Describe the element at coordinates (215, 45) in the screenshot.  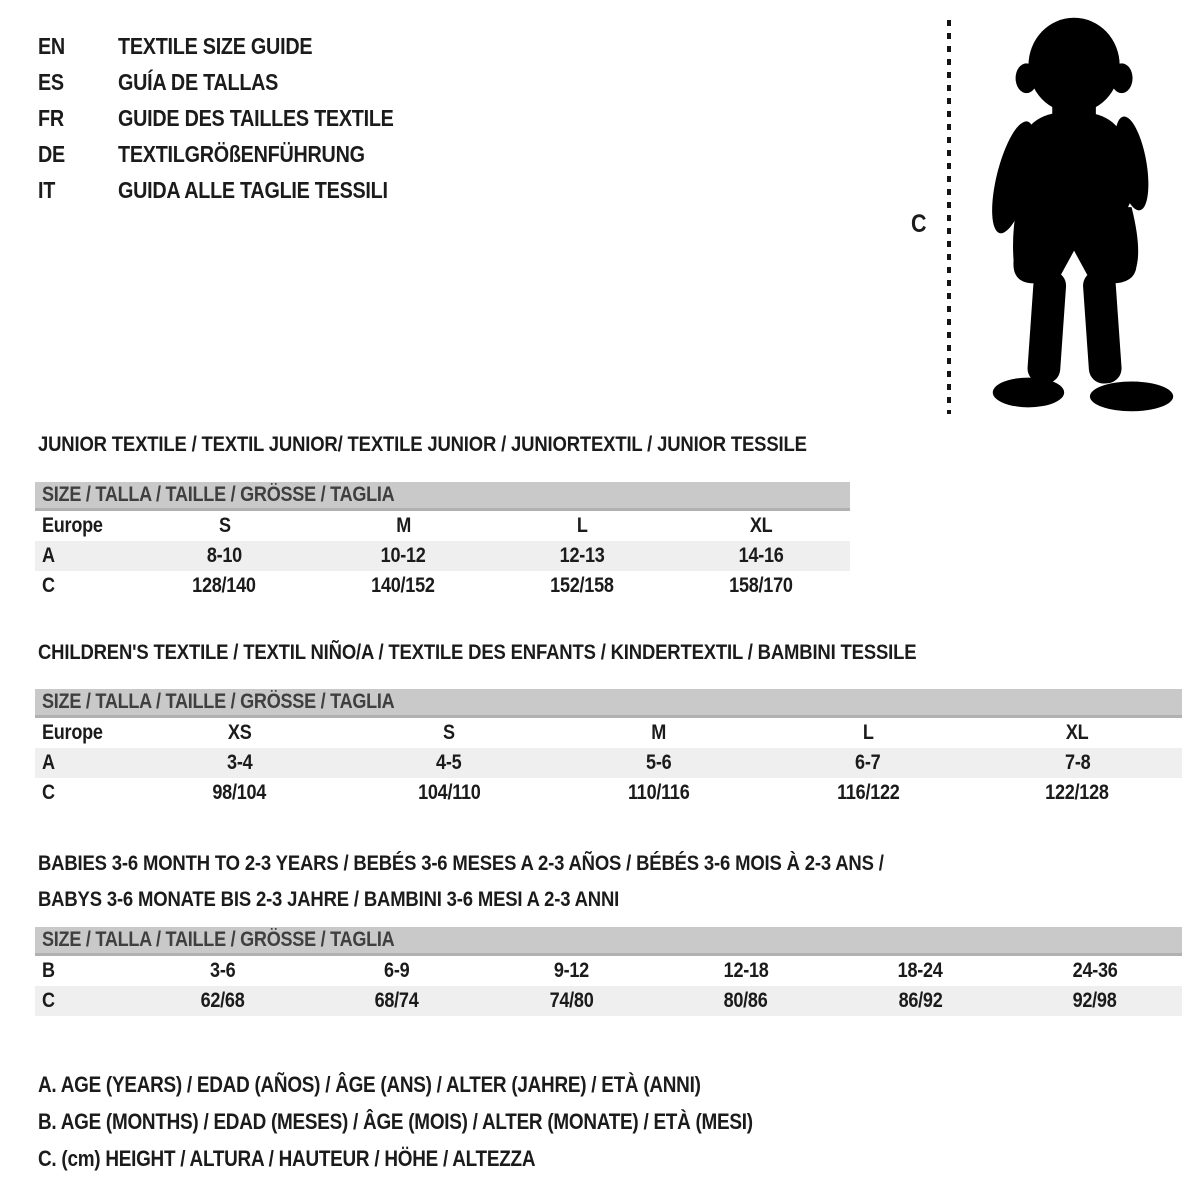
I see `language-label: TEXTILE SIZE GUIDE` at that location.